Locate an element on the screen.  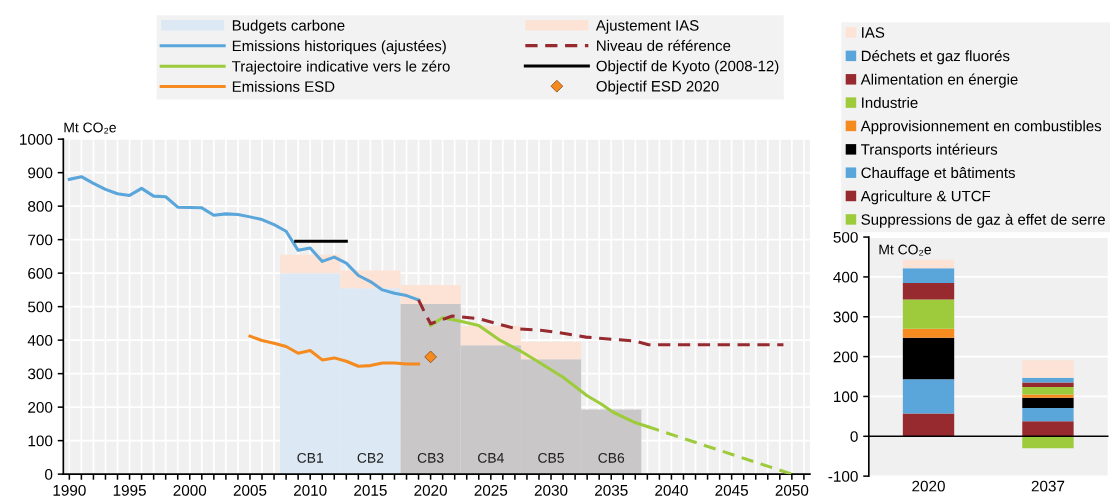
legend-label: Approvisionnement en combustibles is located at coordinates (981, 127).